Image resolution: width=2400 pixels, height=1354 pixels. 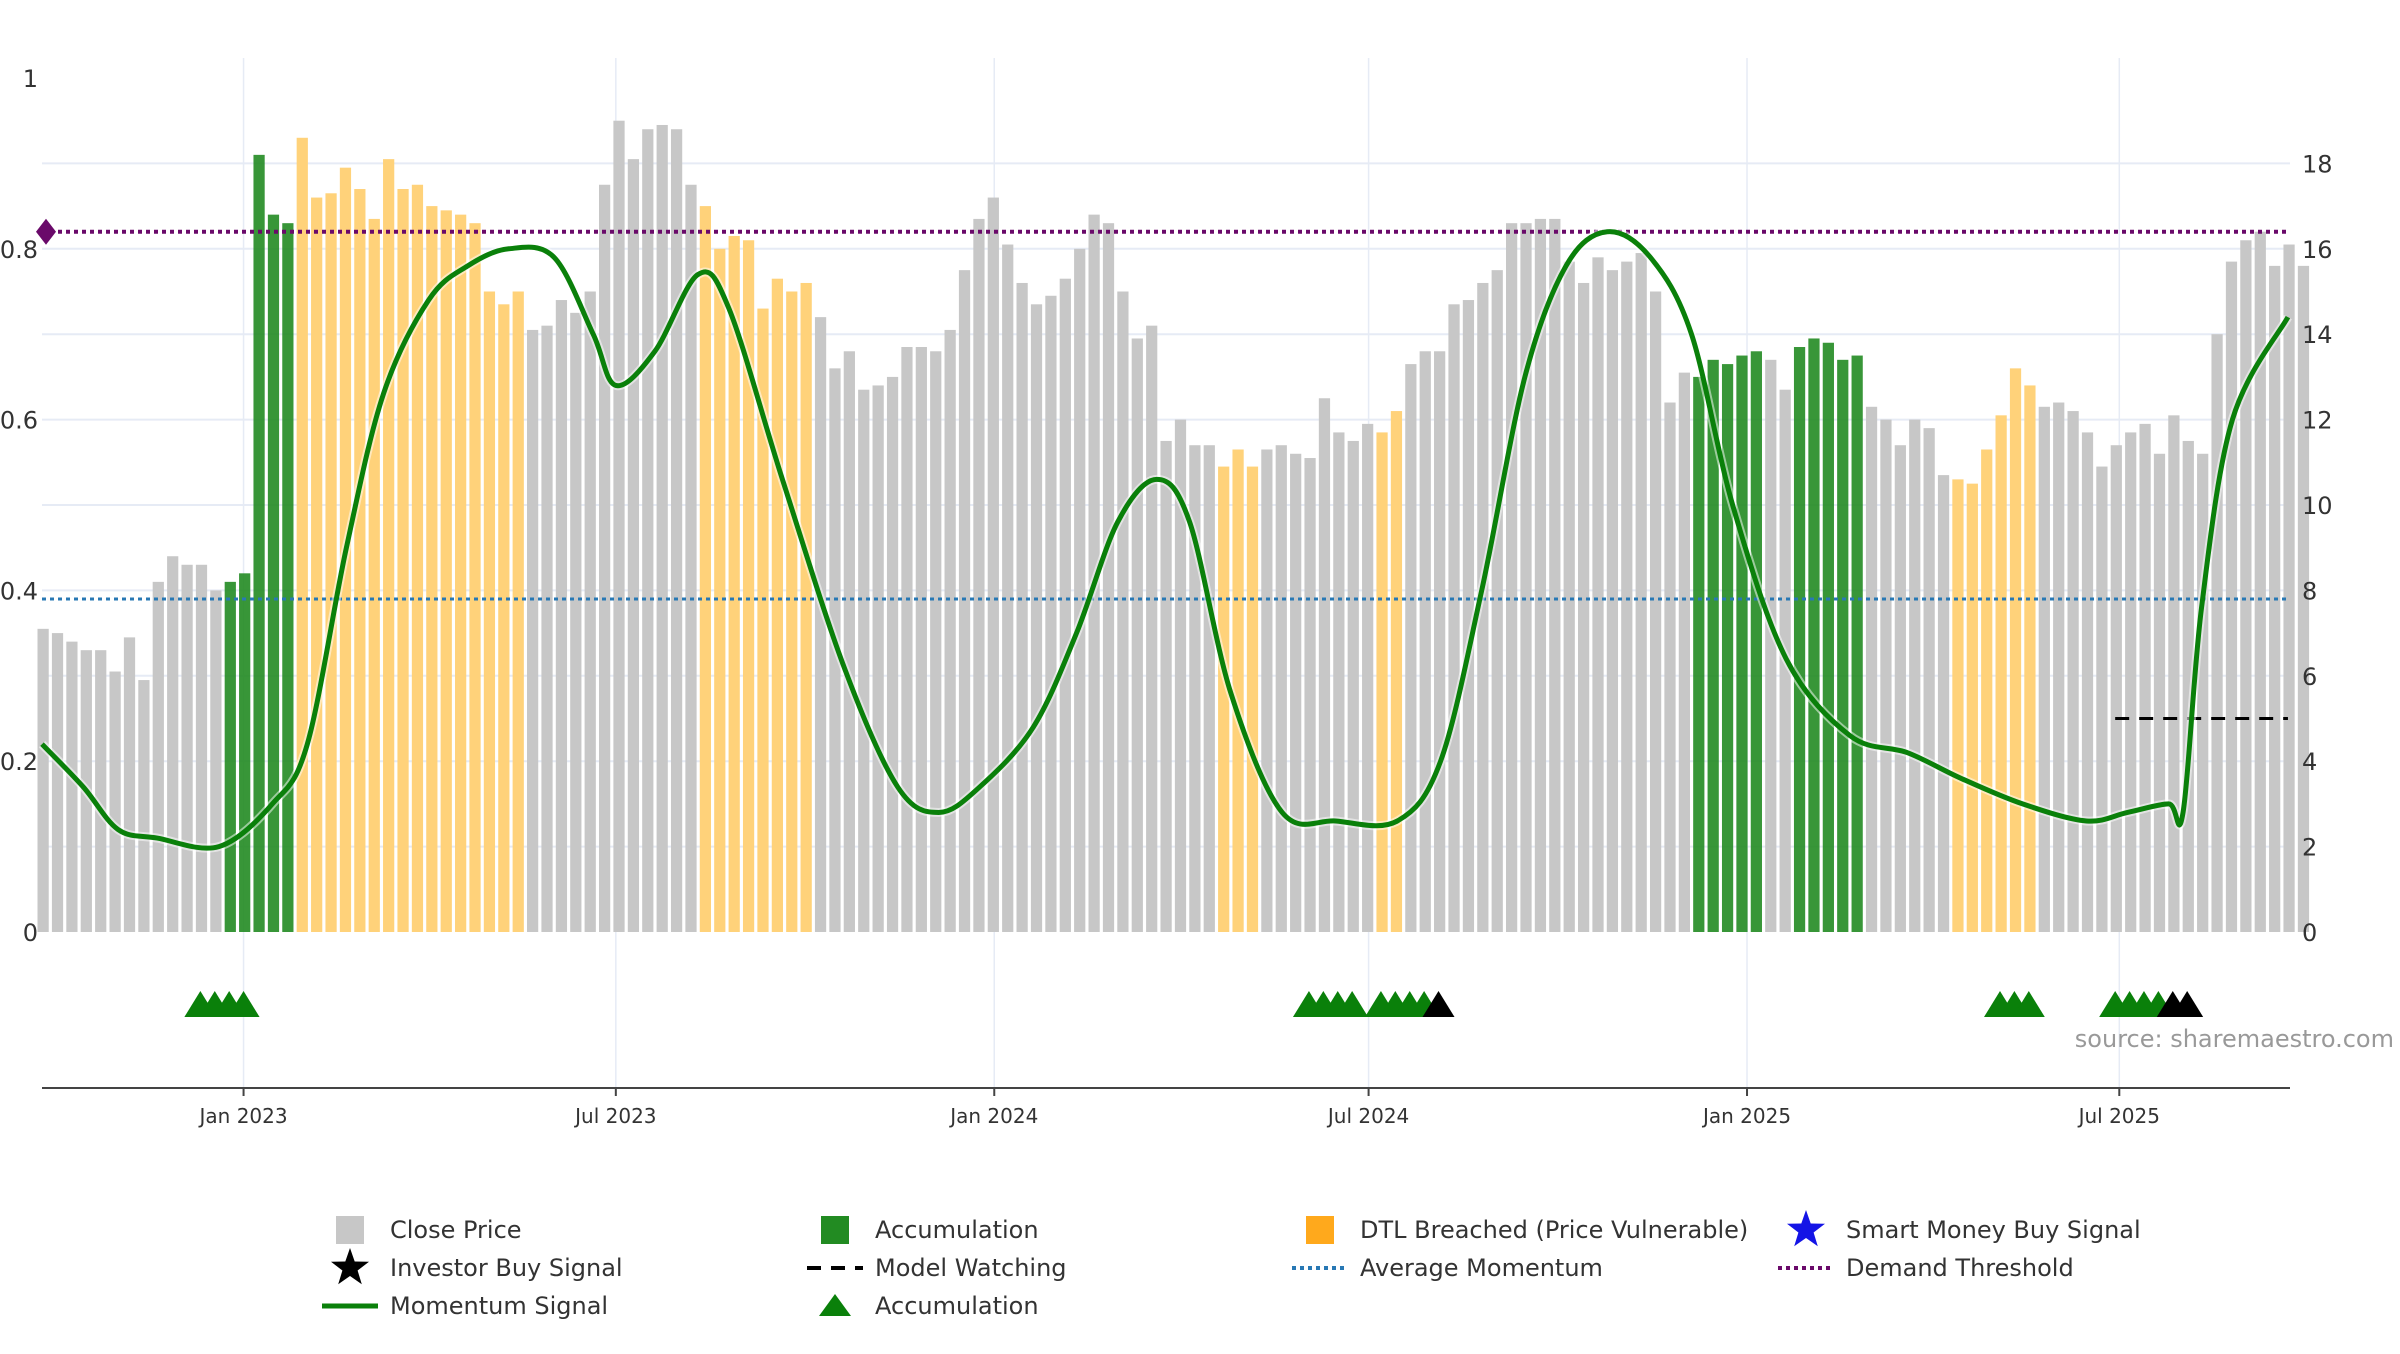 What do you see at coordinates (1481, 1268) in the screenshot?
I see `legend-label-average-momentum: Average Momentum` at bounding box center [1481, 1268].